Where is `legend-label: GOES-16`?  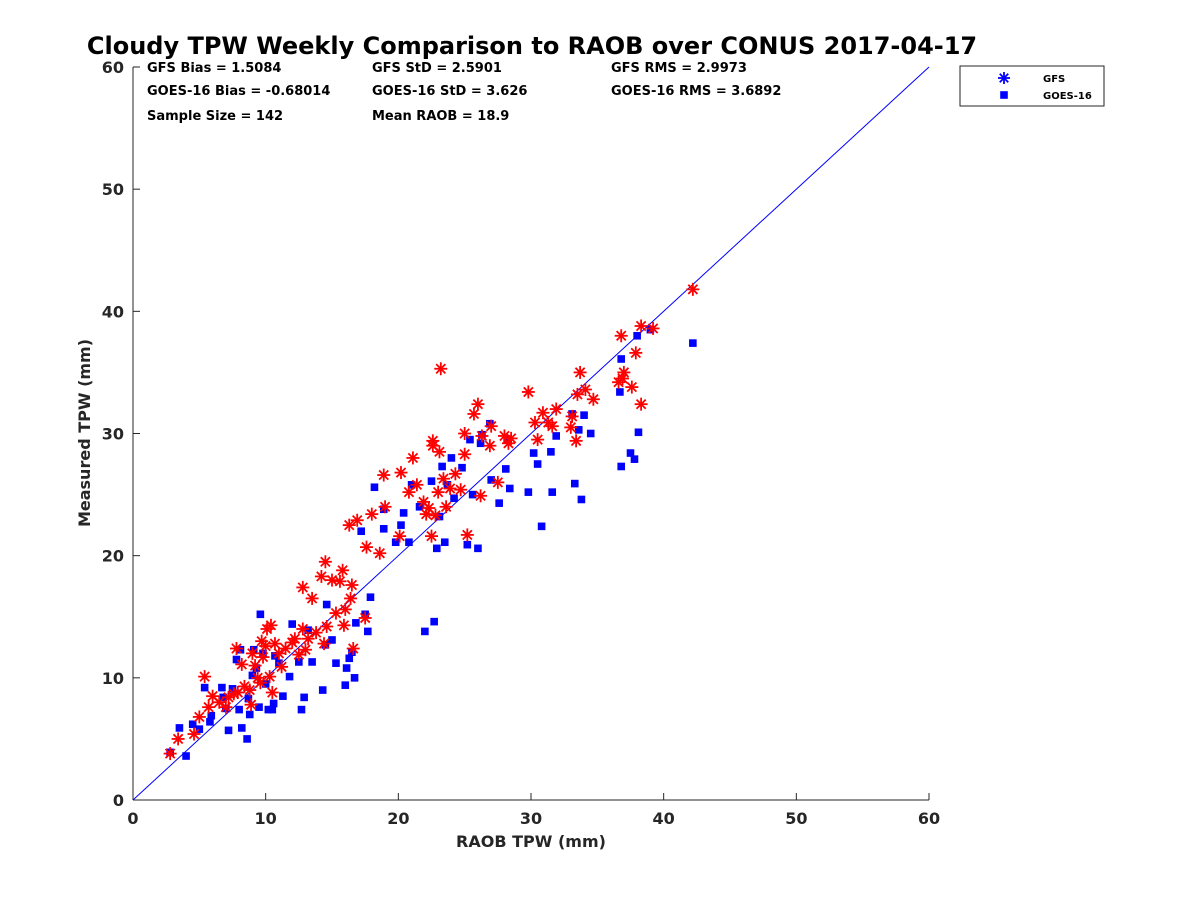 legend-label: GOES-16 is located at coordinates (1067, 96).